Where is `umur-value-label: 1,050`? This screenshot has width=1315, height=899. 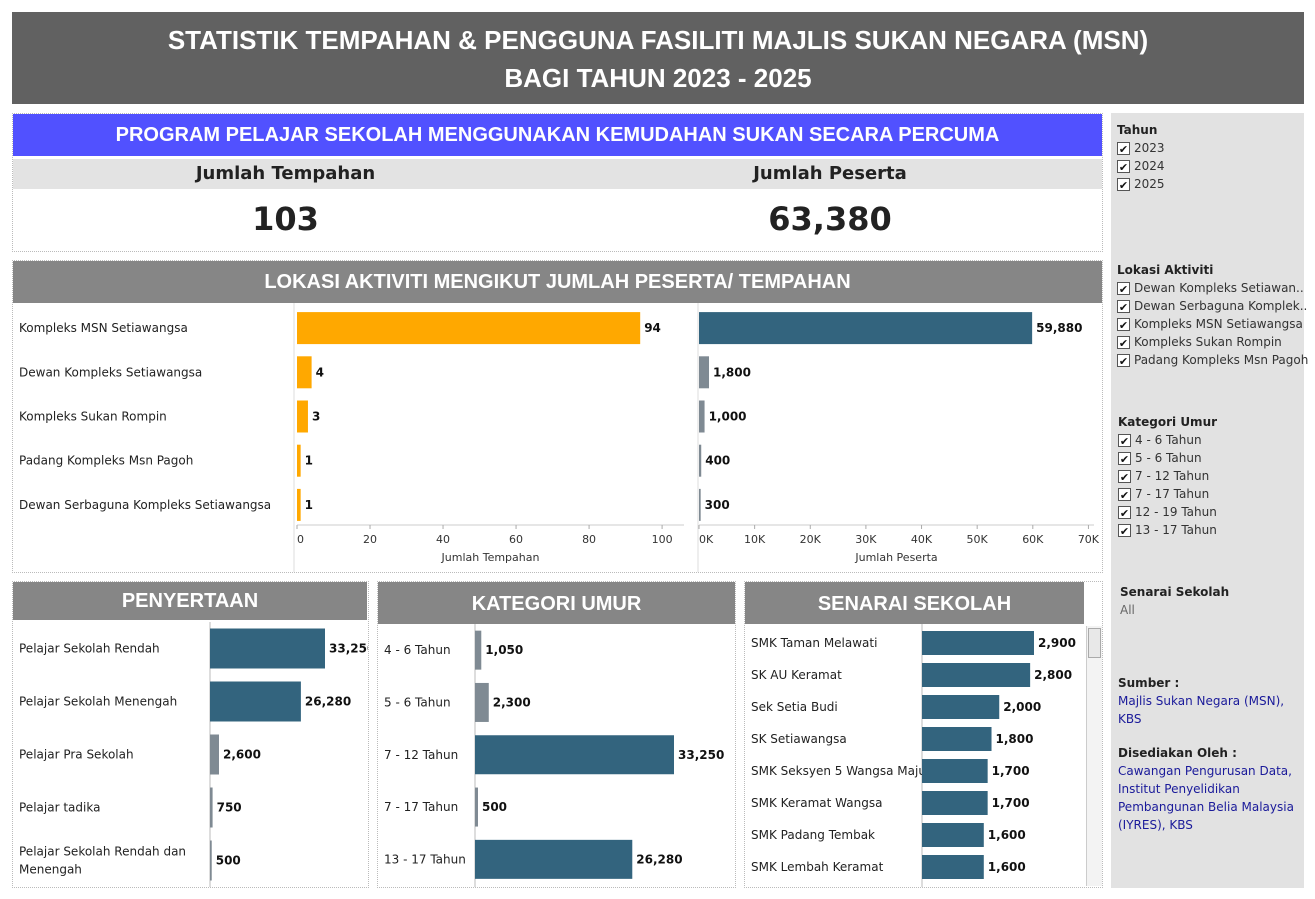 umur-value-label: 1,050 is located at coordinates (504, 650).